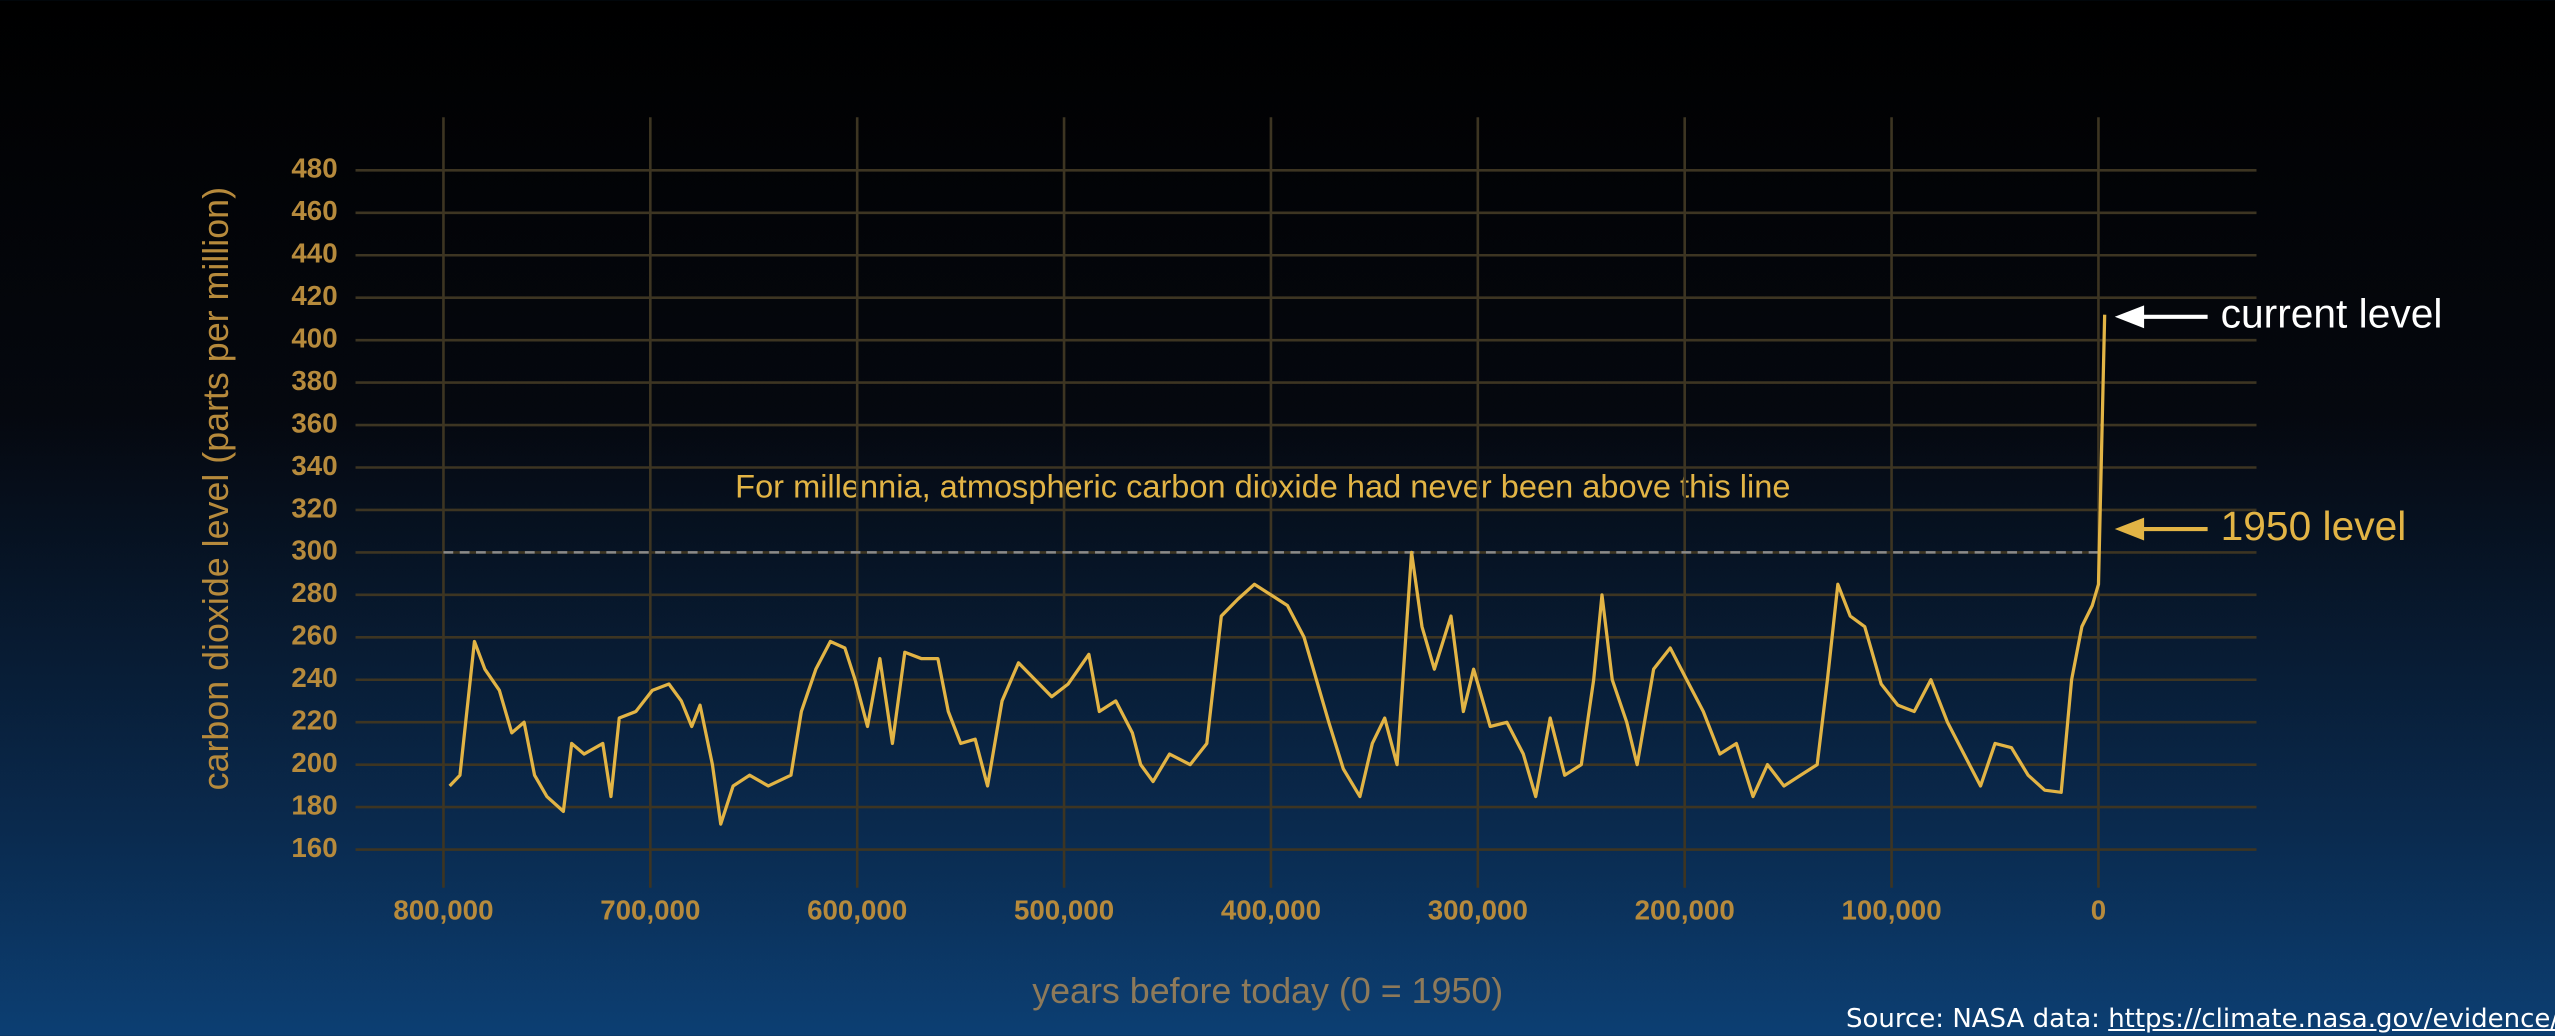 This screenshot has height=1036, width=2555. Describe the element at coordinates (314, 507) in the screenshot. I see `y-tick-label: 320` at that location.